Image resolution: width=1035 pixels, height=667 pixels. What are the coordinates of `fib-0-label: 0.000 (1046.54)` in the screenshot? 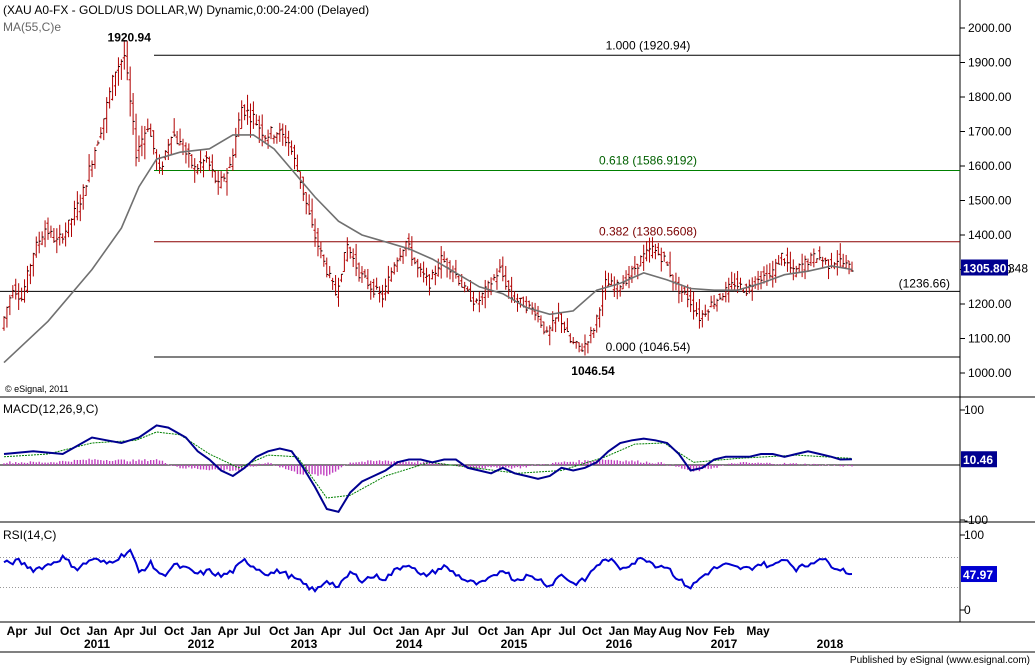 It's located at (648, 347).